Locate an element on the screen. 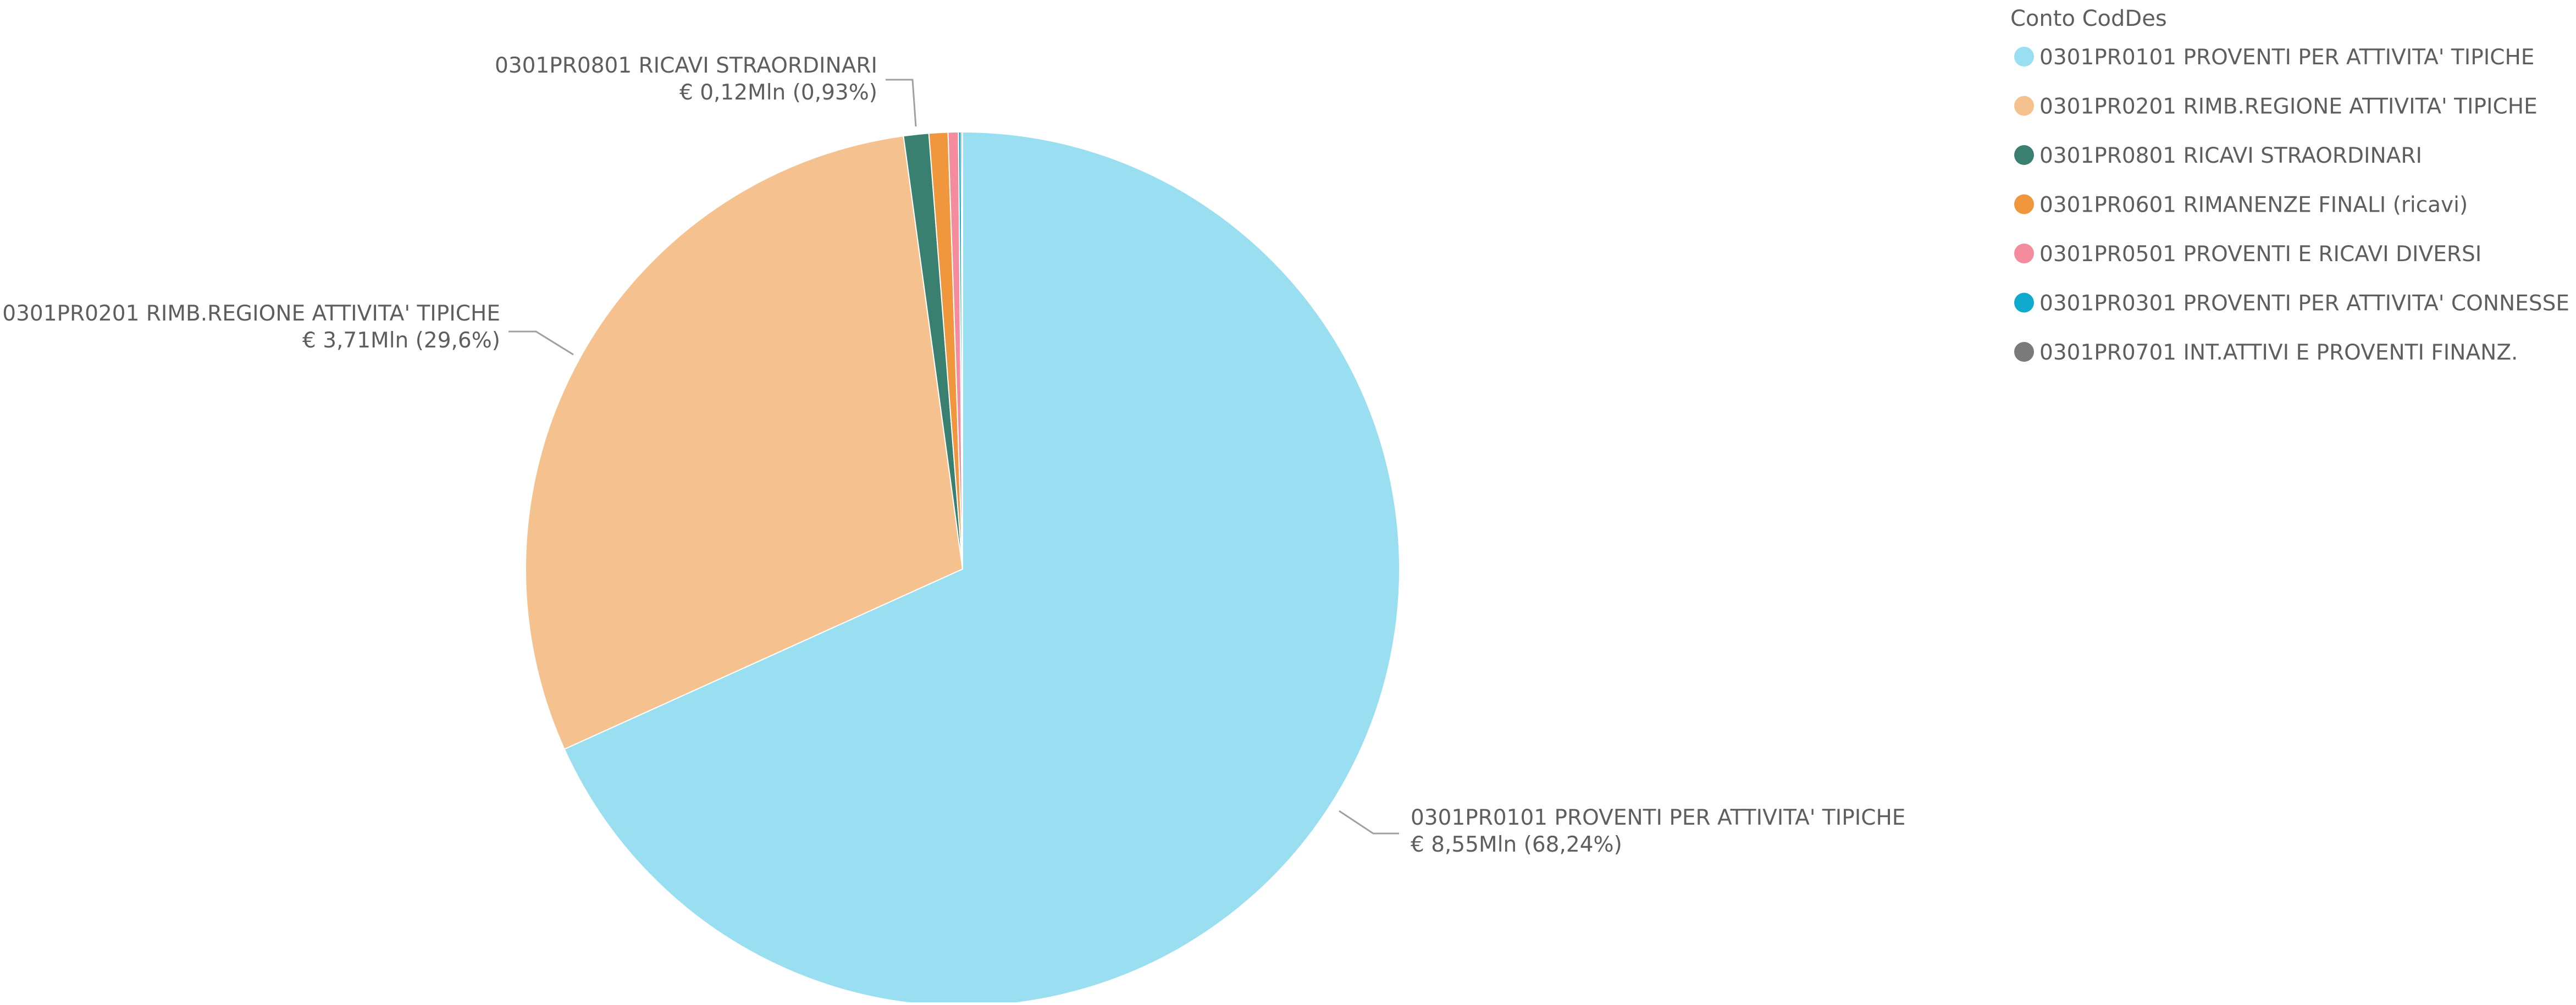 The height and width of the screenshot is (1005, 2576). data-label-category: 0301PR0801 RICAVI STRAORDINARI is located at coordinates (686, 65).